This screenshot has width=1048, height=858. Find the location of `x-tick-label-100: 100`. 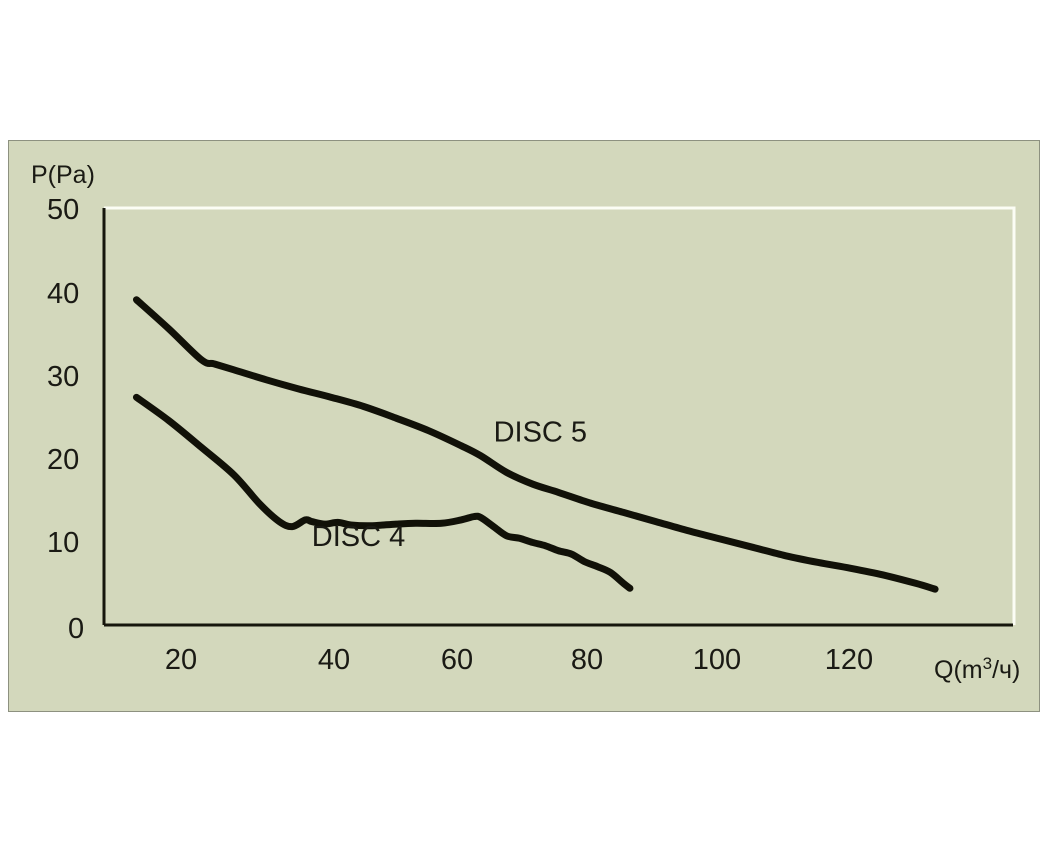

x-tick-label-100: 100 is located at coordinates (717, 660).